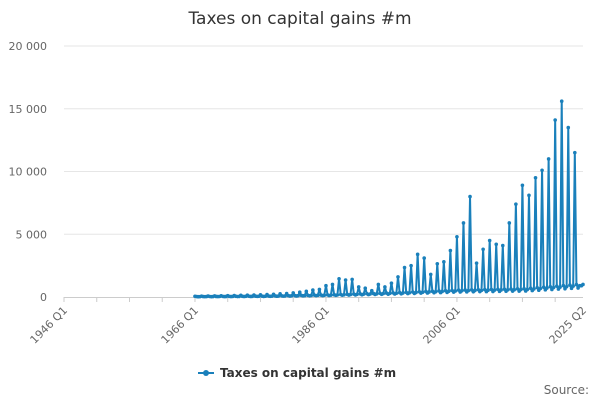 This screenshot has height=400, width=600. What do you see at coordinates (32, 234) in the screenshot?
I see `y-tick-label: 5 000` at bounding box center [32, 234].